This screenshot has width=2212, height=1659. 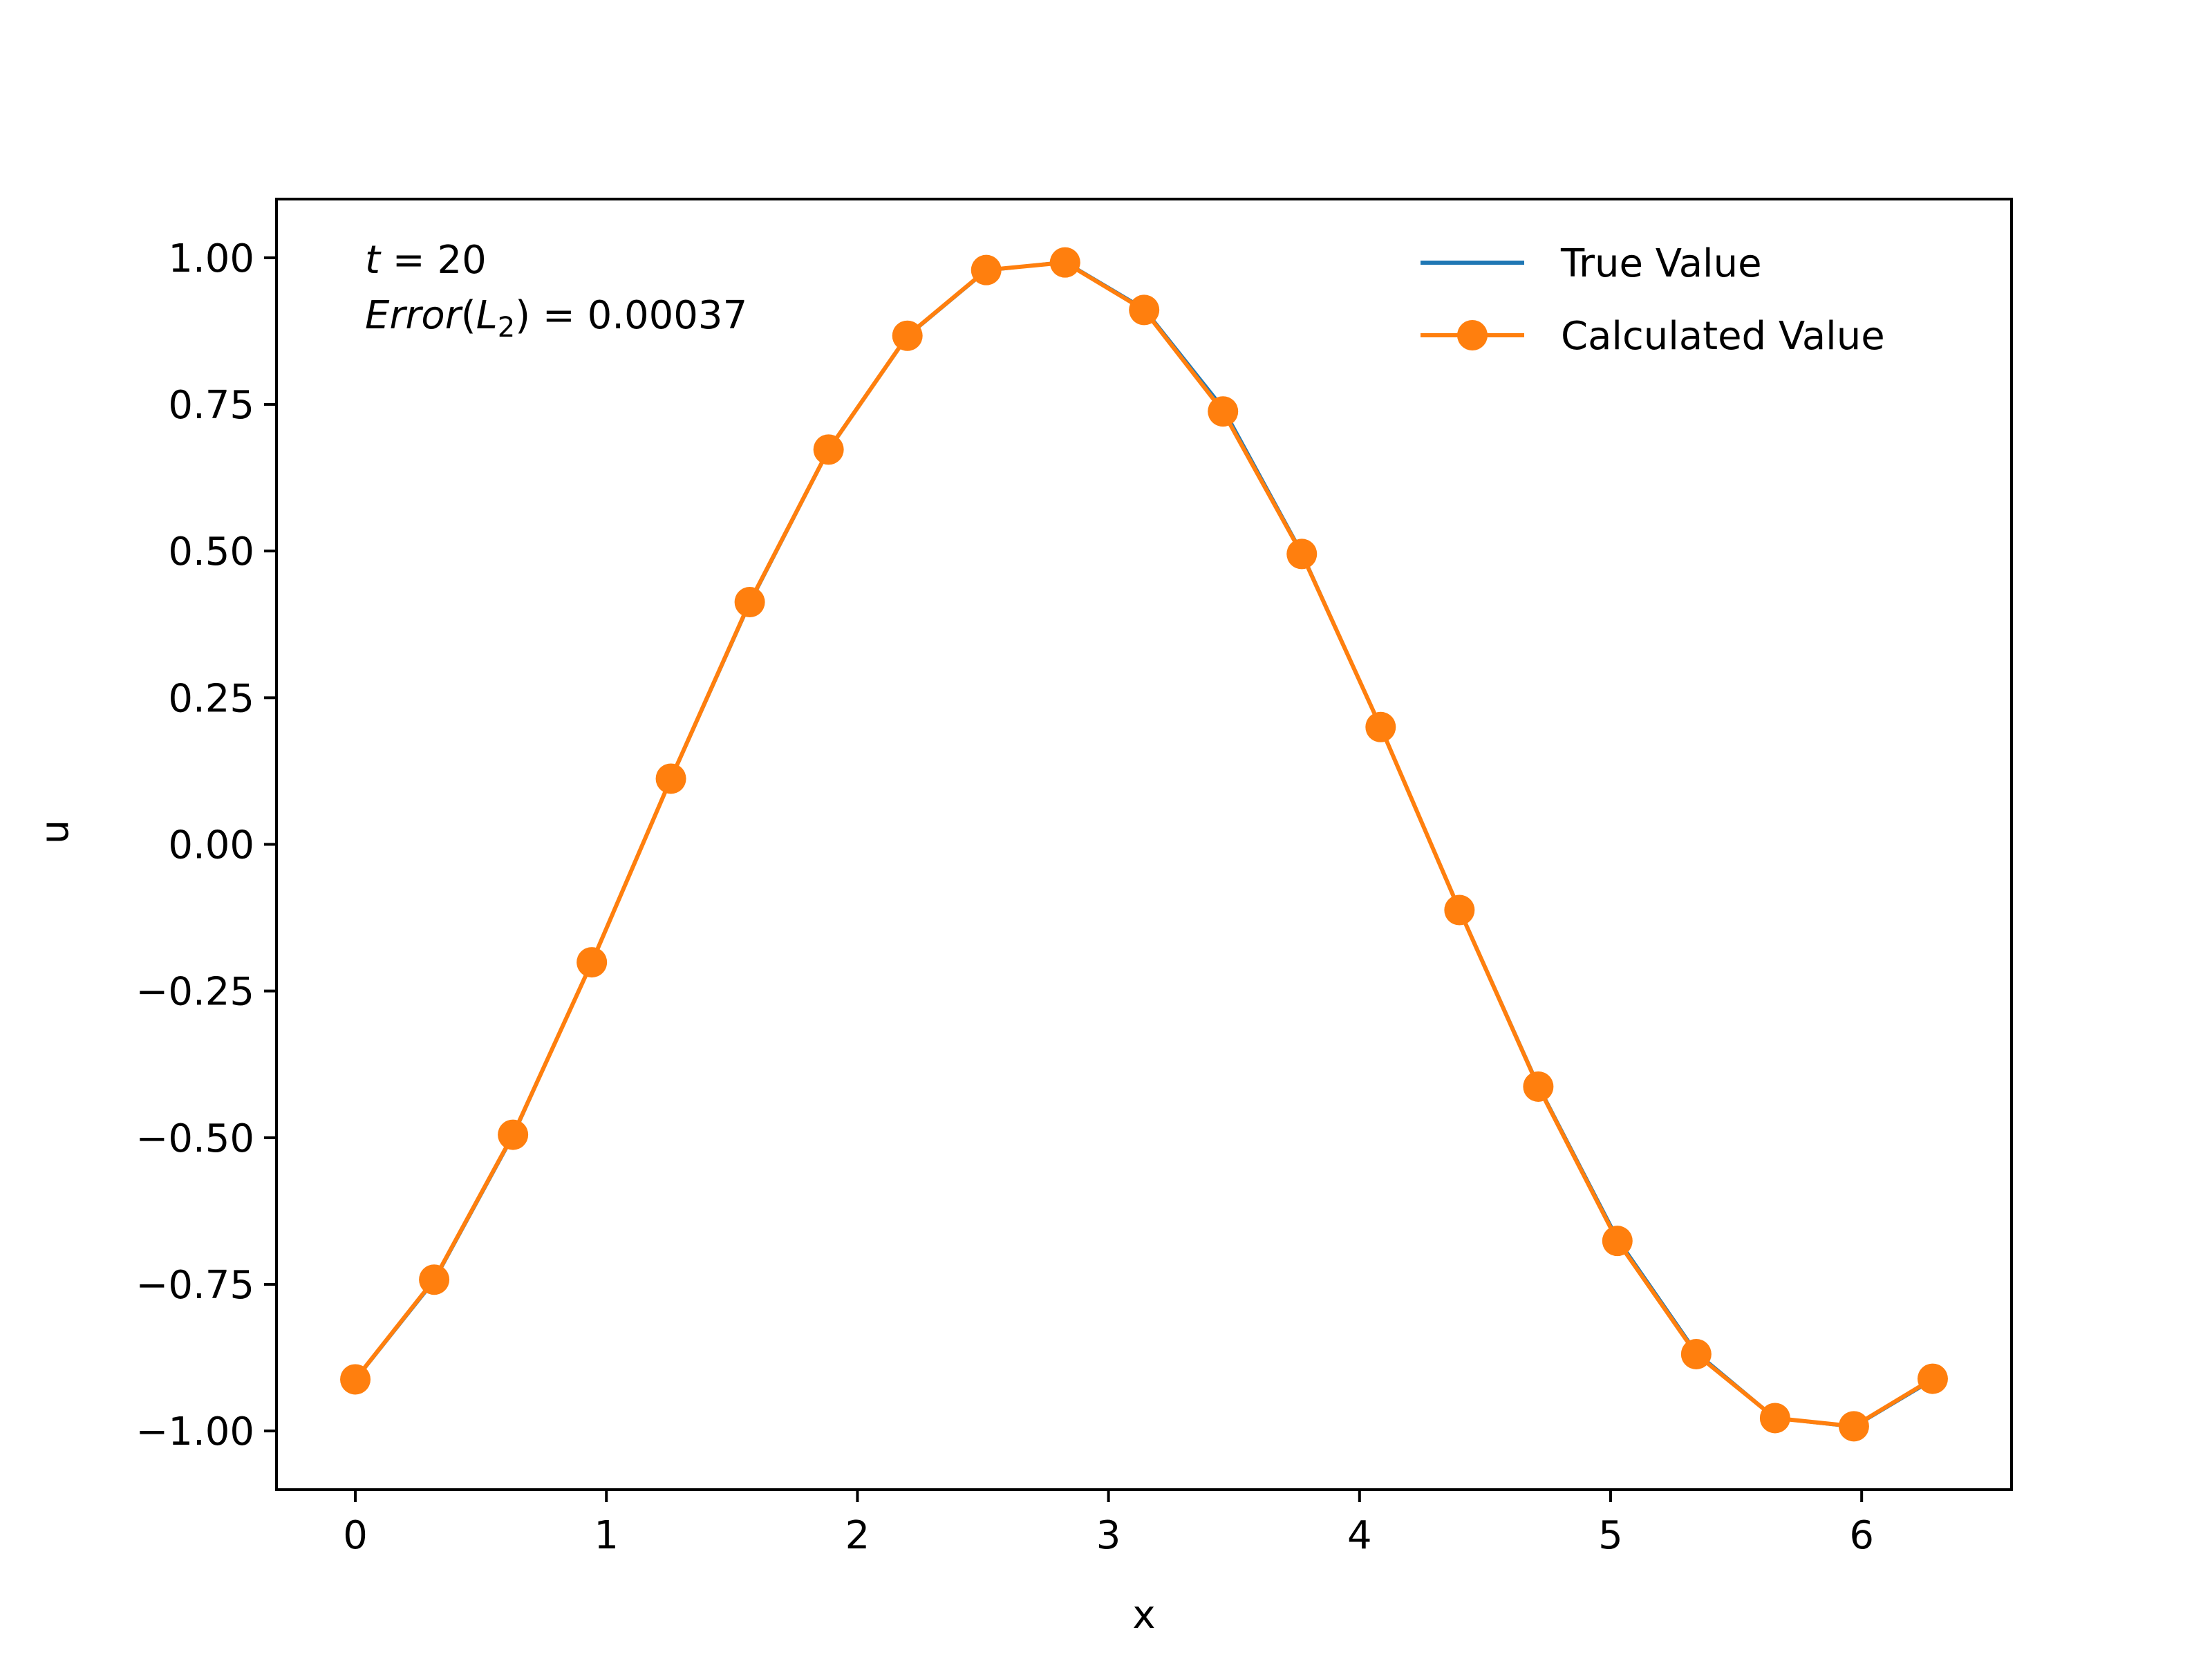 What do you see at coordinates (211, 698) in the screenshot?
I see `y-tick-label: 0.25` at bounding box center [211, 698].